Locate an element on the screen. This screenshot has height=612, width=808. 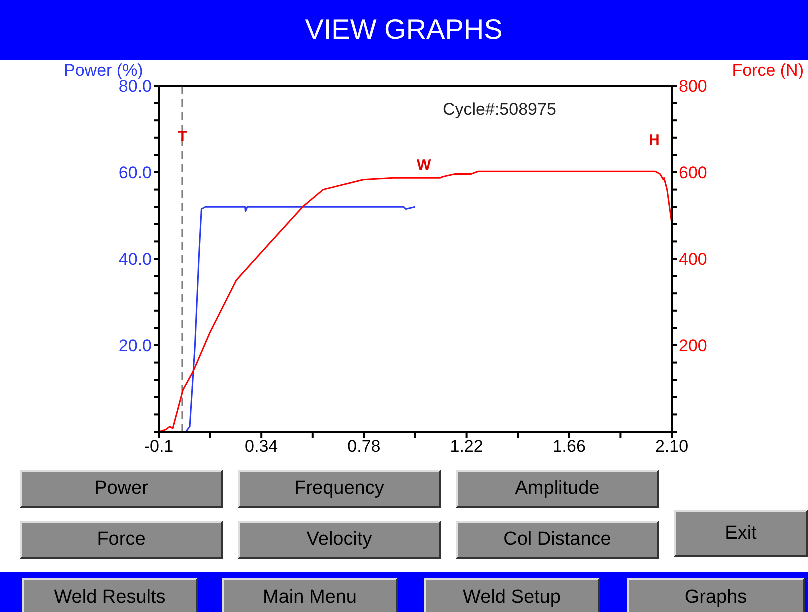
ref-line-label: T is located at coordinates (183, 137).